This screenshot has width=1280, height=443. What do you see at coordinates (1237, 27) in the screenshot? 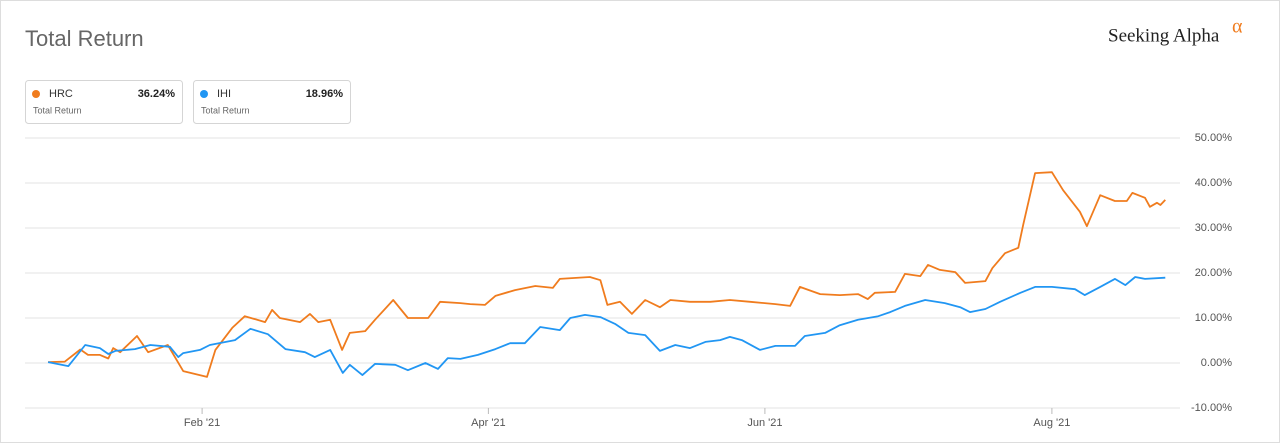
I see `logo-mark: α` at bounding box center [1237, 27].